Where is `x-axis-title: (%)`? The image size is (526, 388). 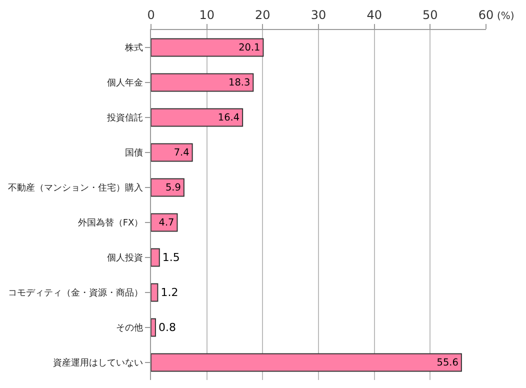
x-axis-title: (%) is located at coordinates (505, 16).